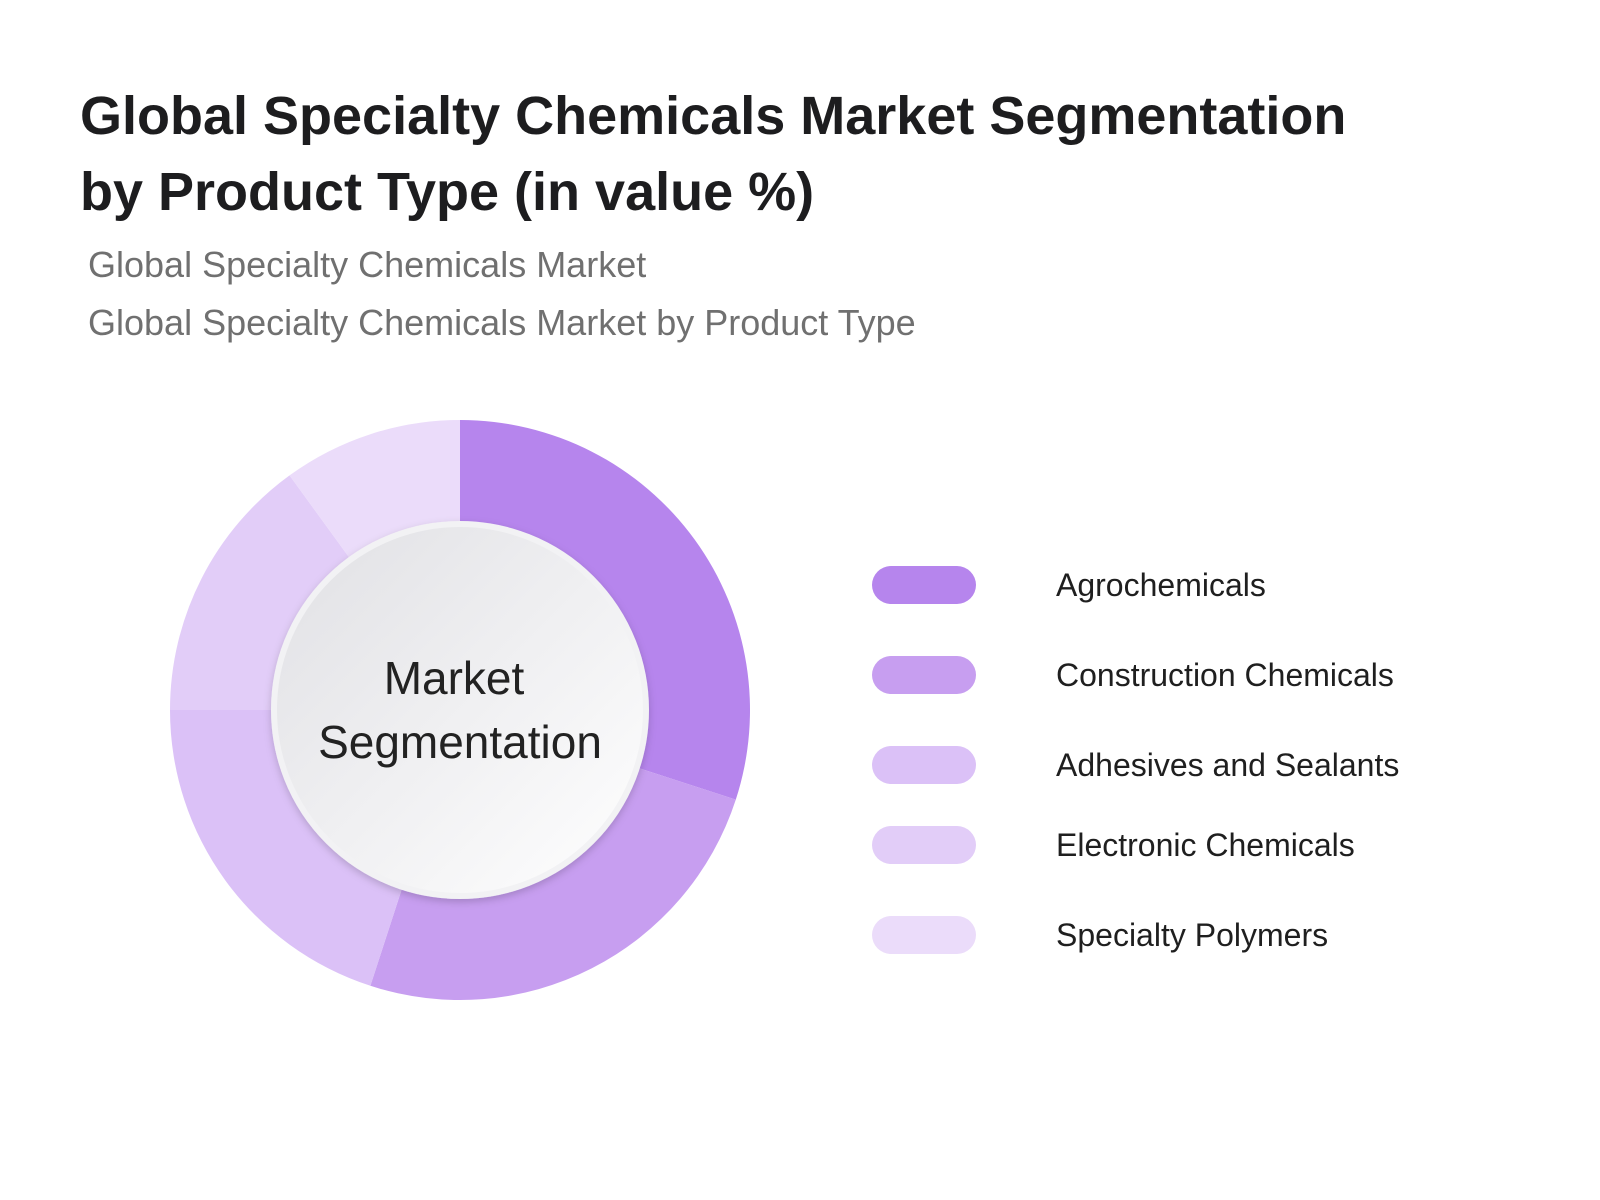  What do you see at coordinates (1228, 764) in the screenshot?
I see `legend-label: Adhesives and Sealants` at bounding box center [1228, 764].